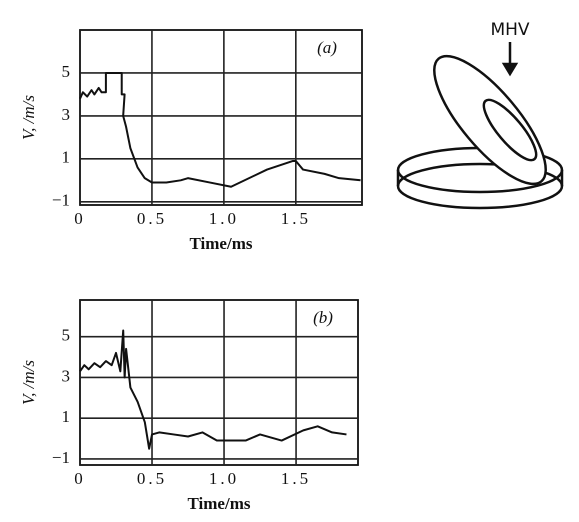  I want to click on panel-annotation: (a), so click(327, 47).